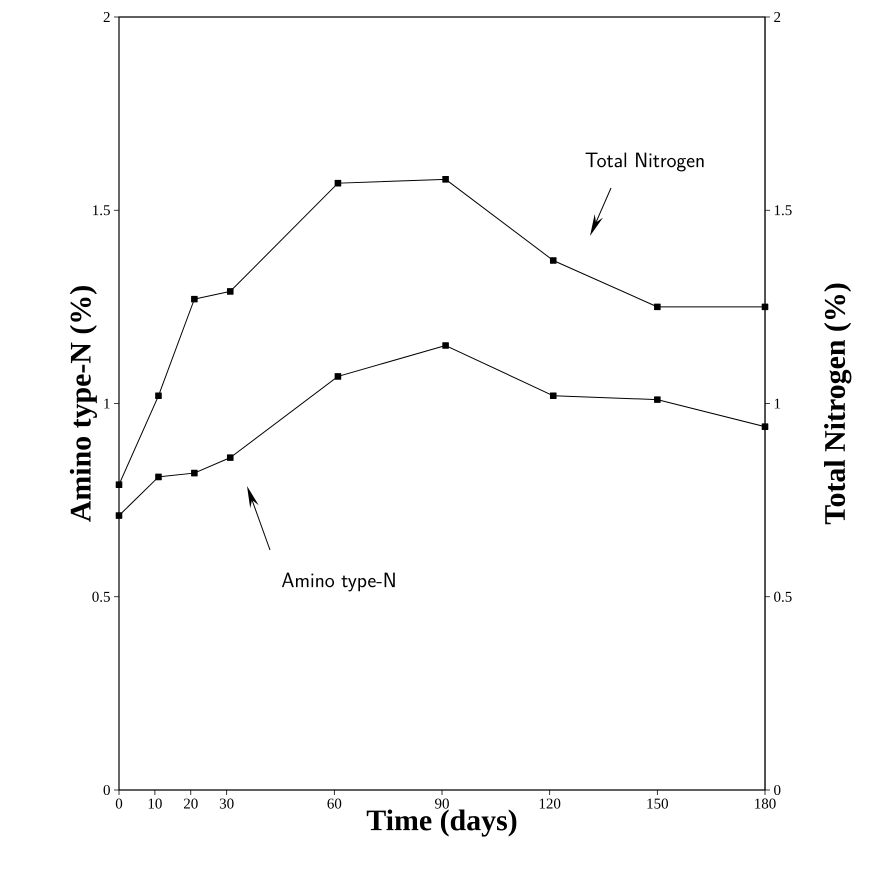  What do you see at coordinates (777, 17) in the screenshot?
I see `y2-tick-label: 2` at bounding box center [777, 17].